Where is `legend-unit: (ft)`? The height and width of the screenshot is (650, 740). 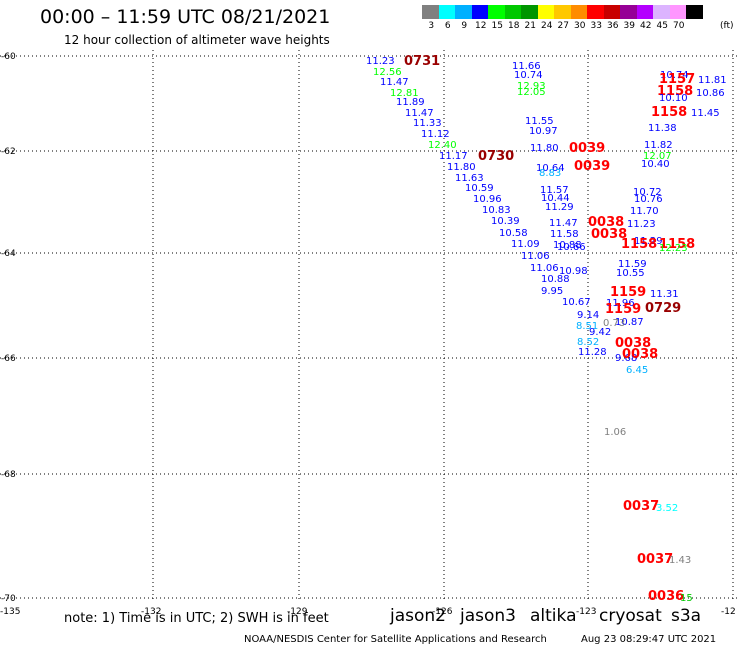 legend-unit: (ft) is located at coordinates (727, 26).